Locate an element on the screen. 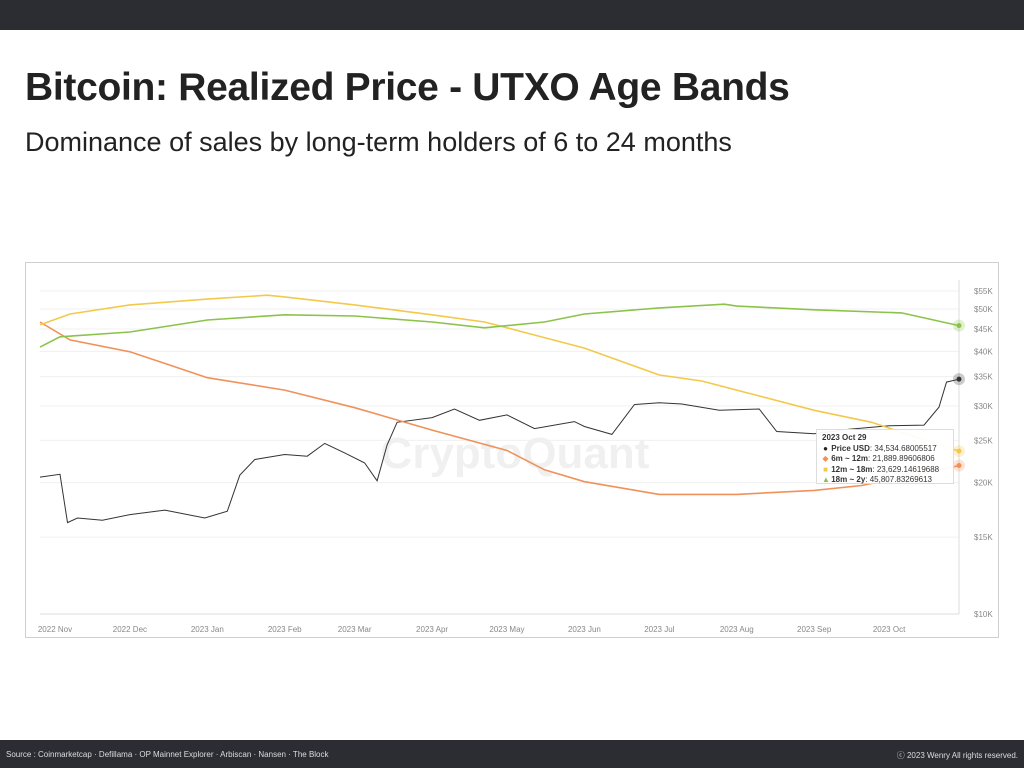  x-tick-label: 2023 Jun is located at coordinates (584, 629).